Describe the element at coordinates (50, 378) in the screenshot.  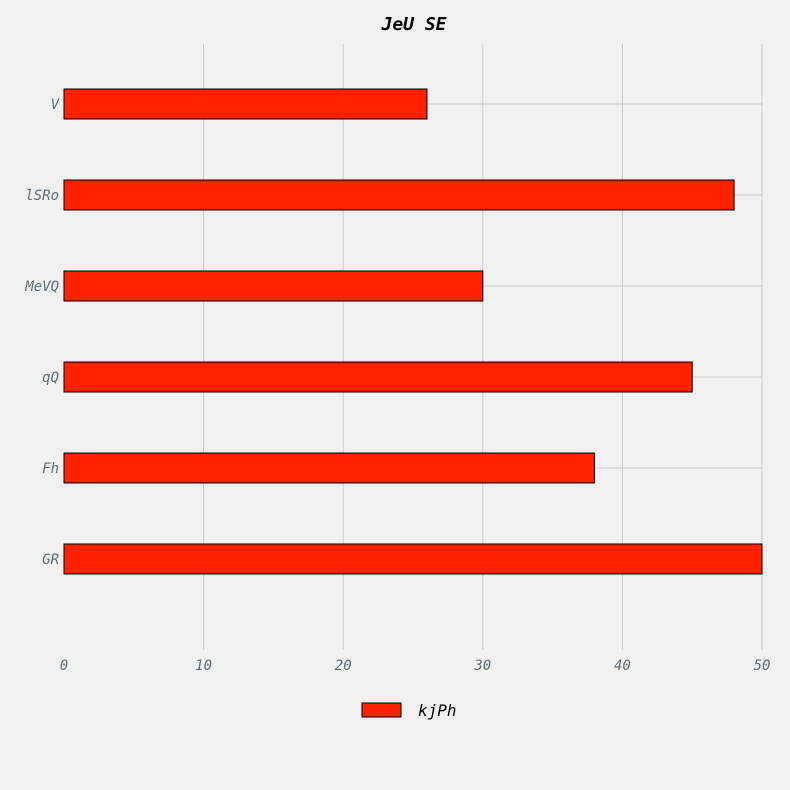
I see `y-tick-label: qQ` at that location.